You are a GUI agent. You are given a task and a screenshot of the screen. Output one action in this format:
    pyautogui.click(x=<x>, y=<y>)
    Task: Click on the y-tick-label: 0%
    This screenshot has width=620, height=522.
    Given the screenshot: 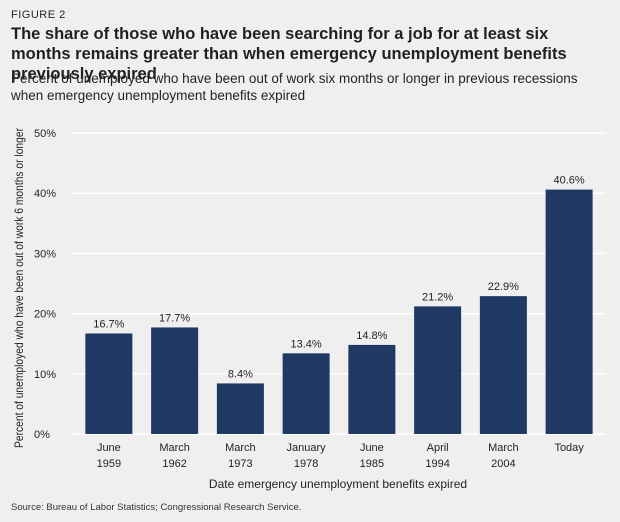 What is the action you would take?
    pyautogui.click(x=42, y=435)
    